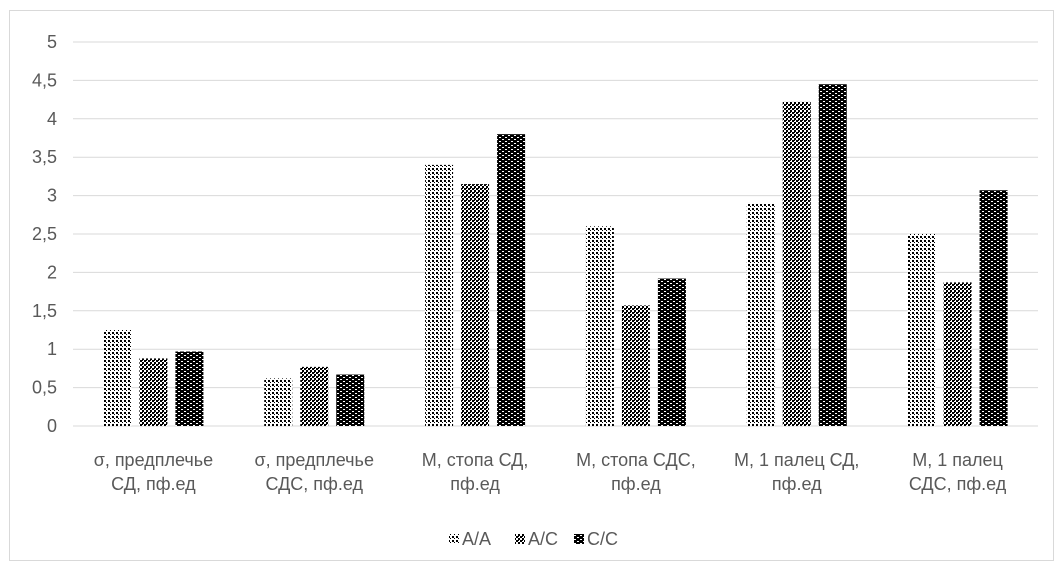 This screenshot has height=569, width=1062. What do you see at coordinates (153, 484) in the screenshot?
I see `category-label-line: СД, пф.ед` at bounding box center [153, 484].